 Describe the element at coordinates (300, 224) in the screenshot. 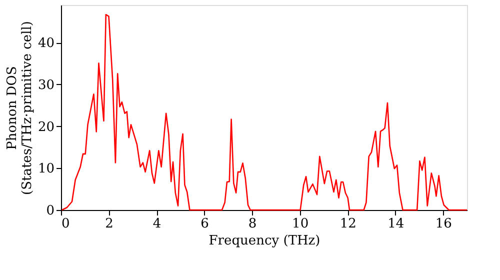

I see `x-tick-label: 10` at that location.